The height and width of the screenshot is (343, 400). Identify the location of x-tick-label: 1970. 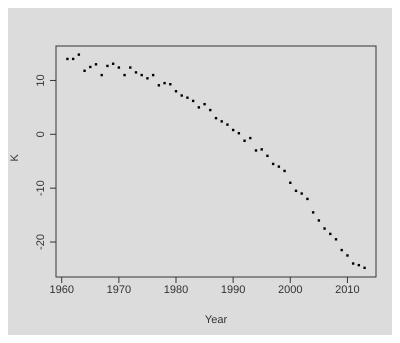
(119, 290).